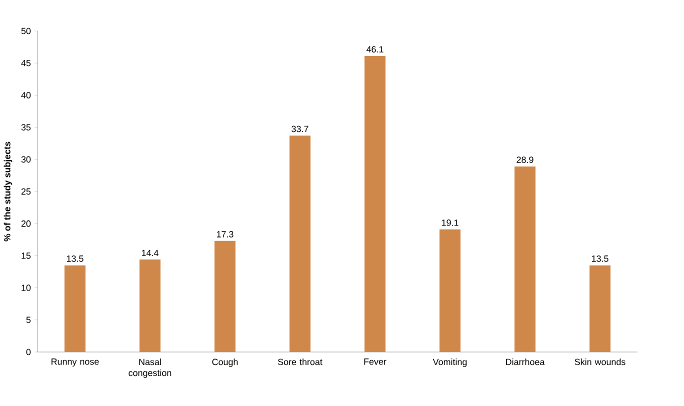 This screenshot has width=684, height=406. What do you see at coordinates (28, 320) in the screenshot?
I see `y-tick-label: 5` at bounding box center [28, 320].